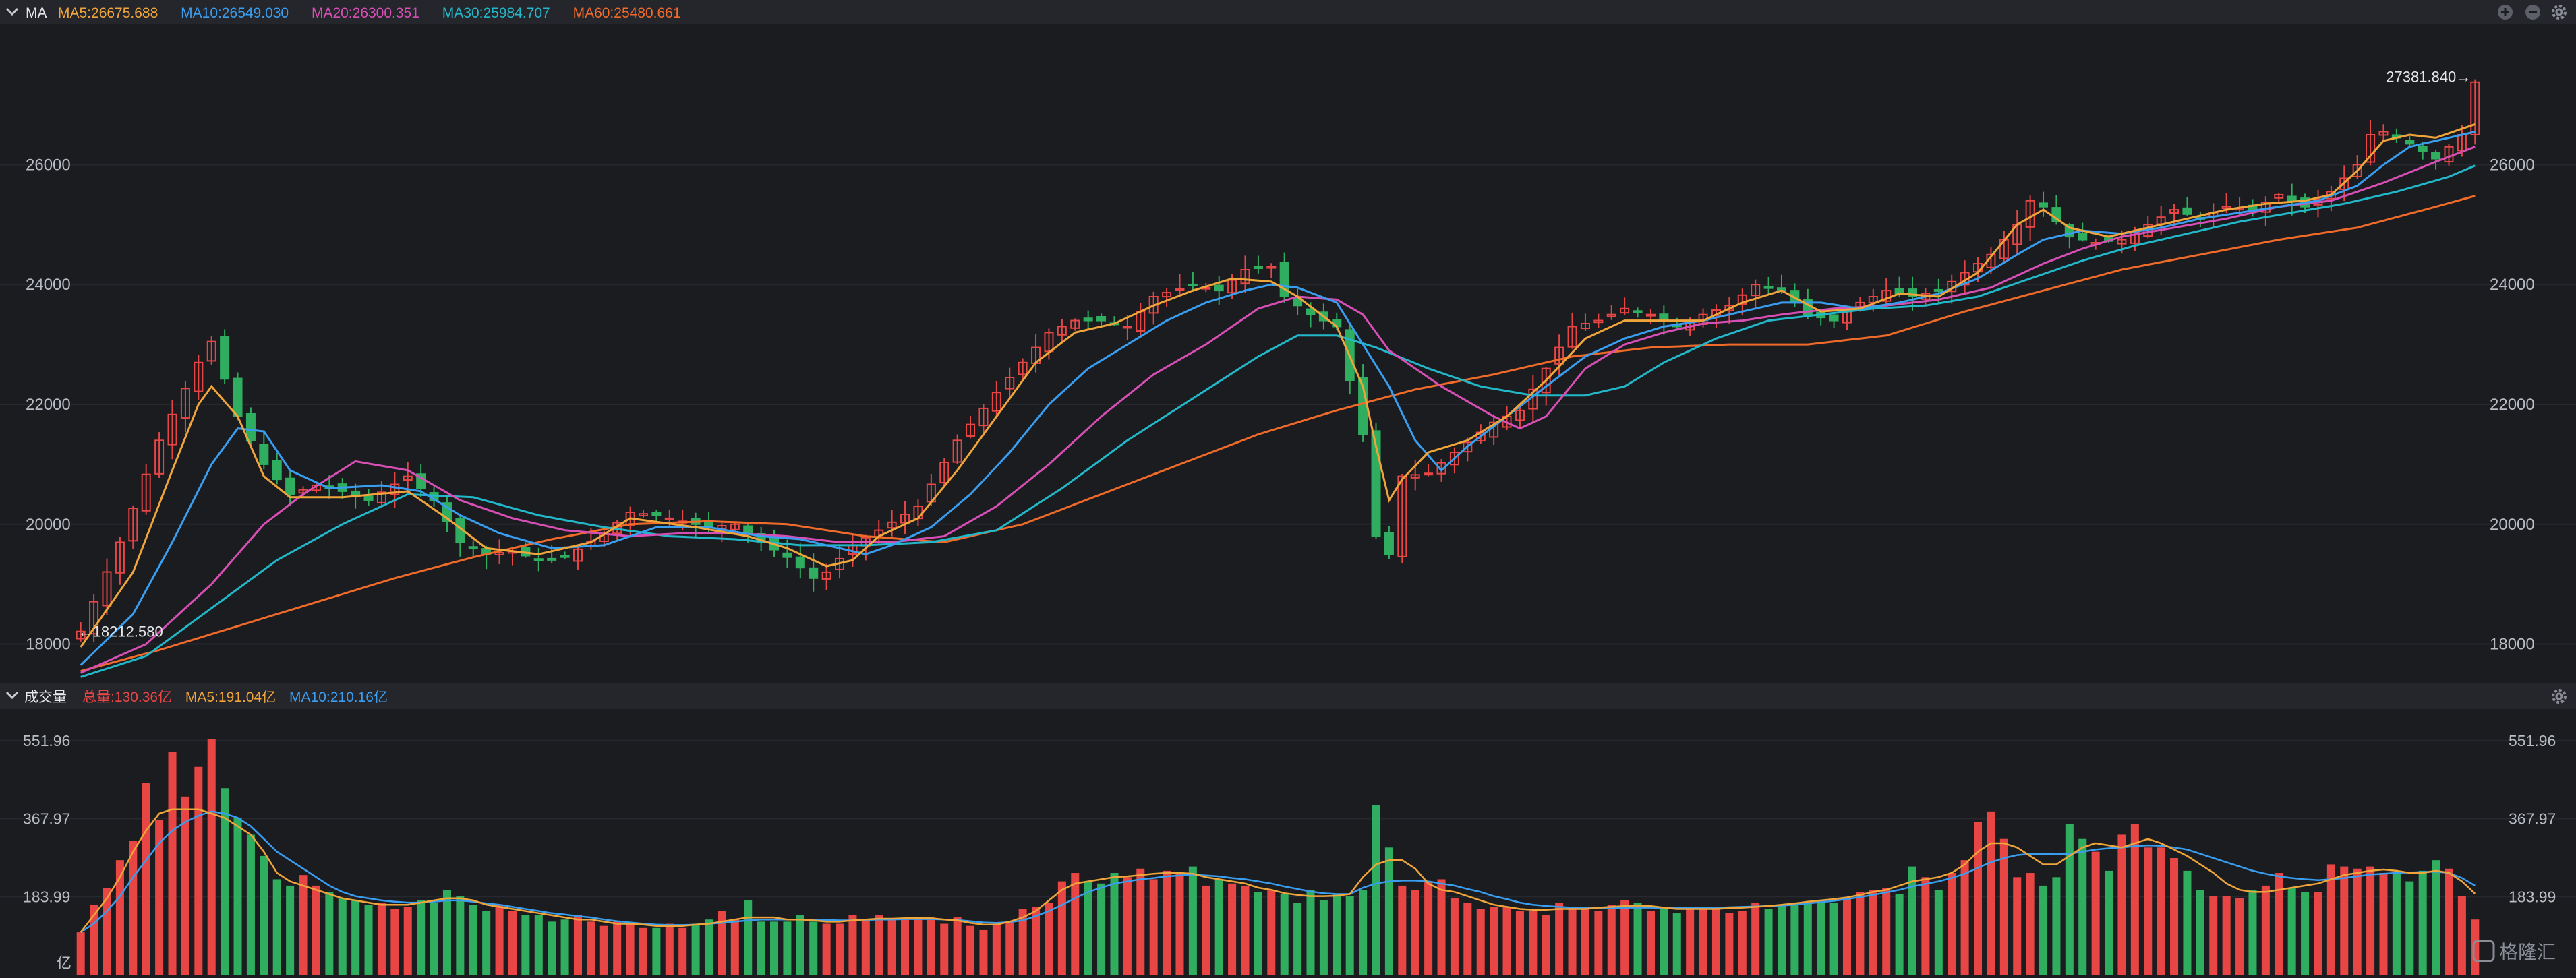  Describe the element at coordinates (627, 13) in the screenshot. I see `legend-ma60: MA60:25480.661` at that location.